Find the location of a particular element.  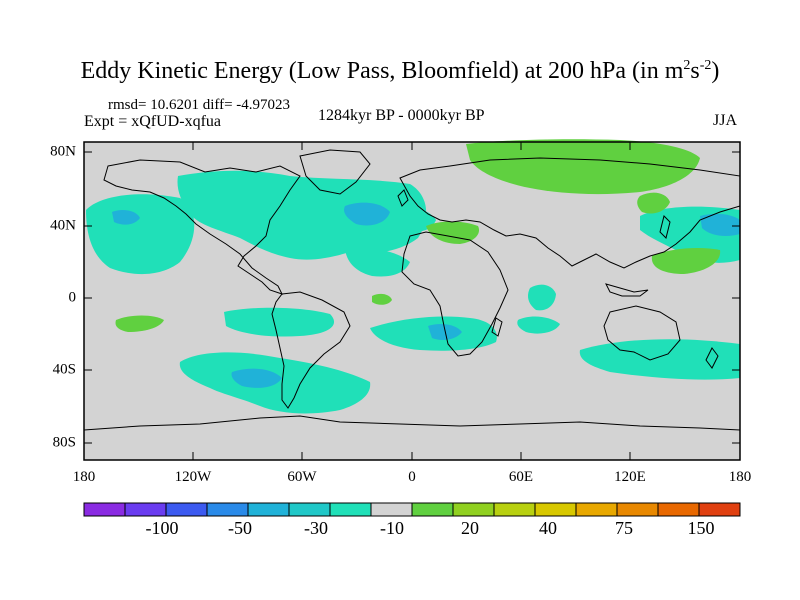

rmsd-diff-stats: rmsd= 10.6201 diff= -4.97023 is located at coordinates (199, 105).